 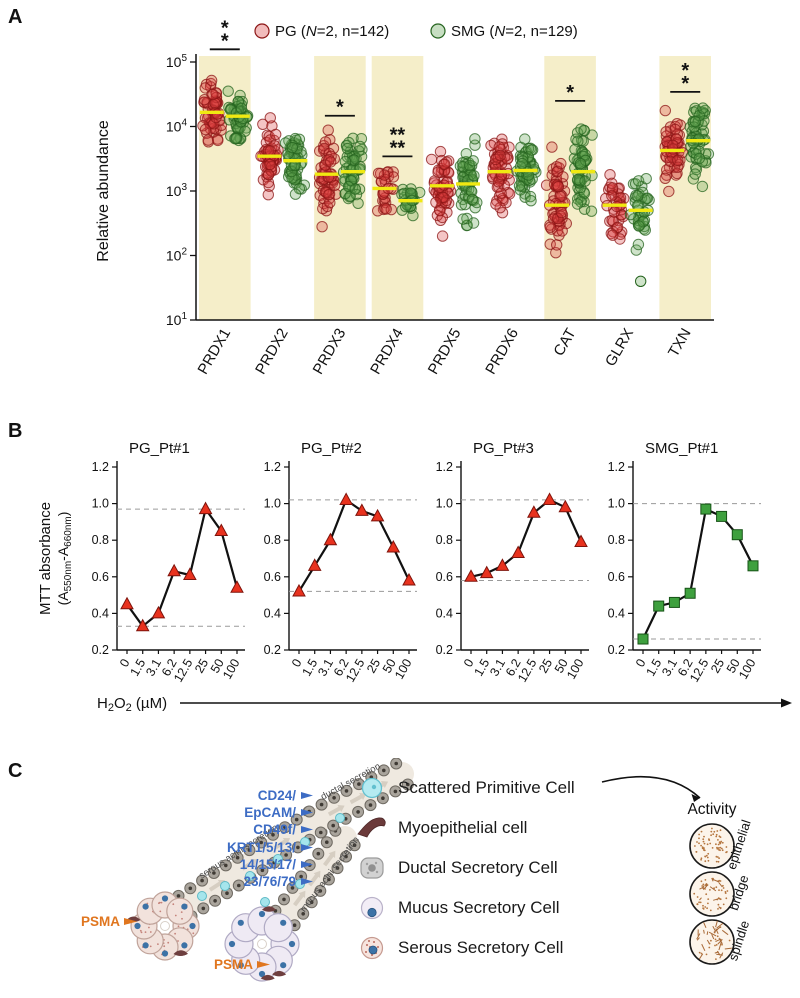 I want to click on mucus-acinar-cell, so click(x=278, y=928).